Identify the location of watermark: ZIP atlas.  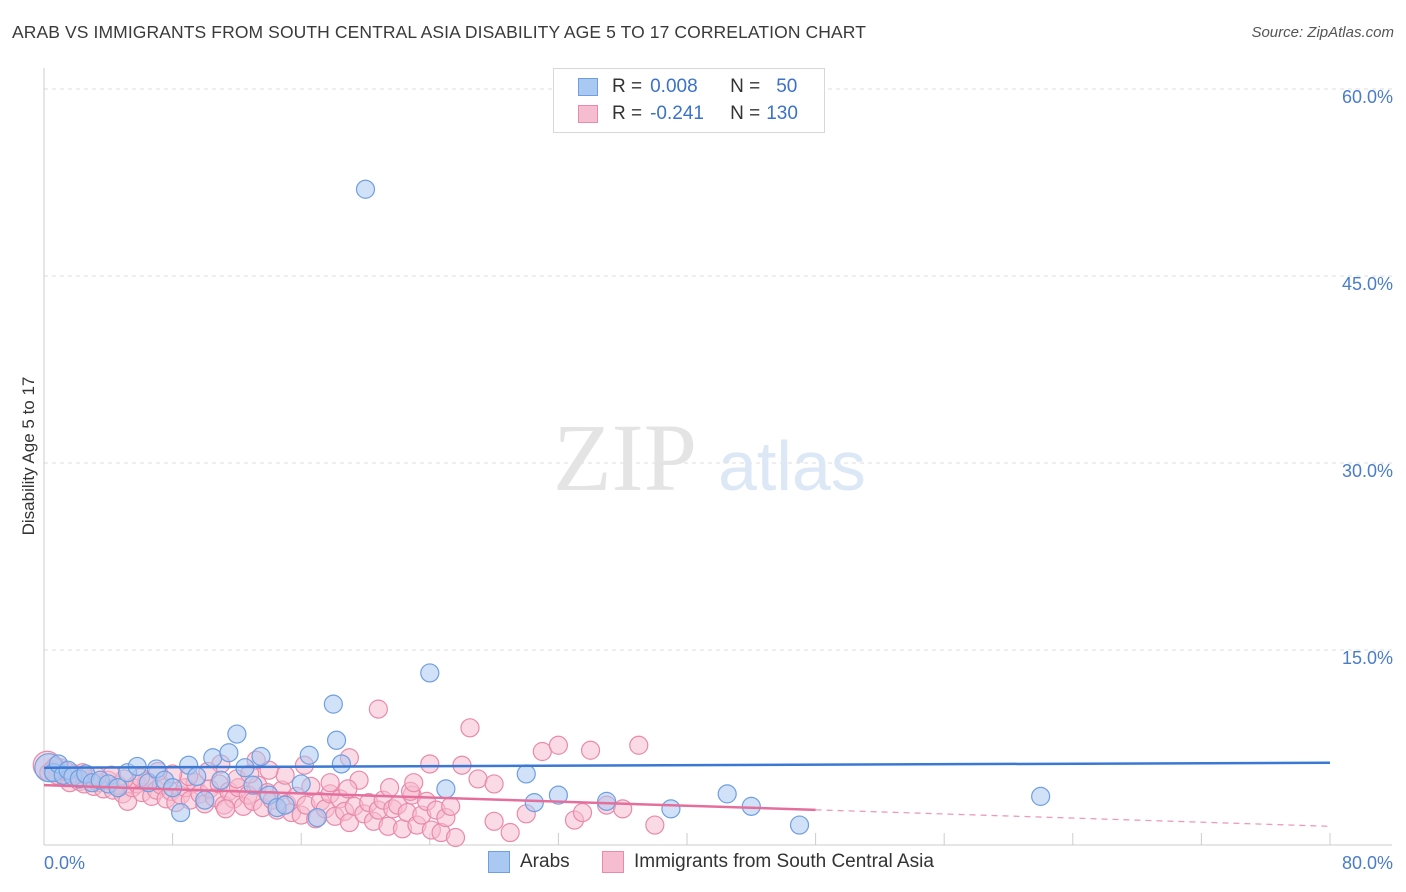
(709, 457).